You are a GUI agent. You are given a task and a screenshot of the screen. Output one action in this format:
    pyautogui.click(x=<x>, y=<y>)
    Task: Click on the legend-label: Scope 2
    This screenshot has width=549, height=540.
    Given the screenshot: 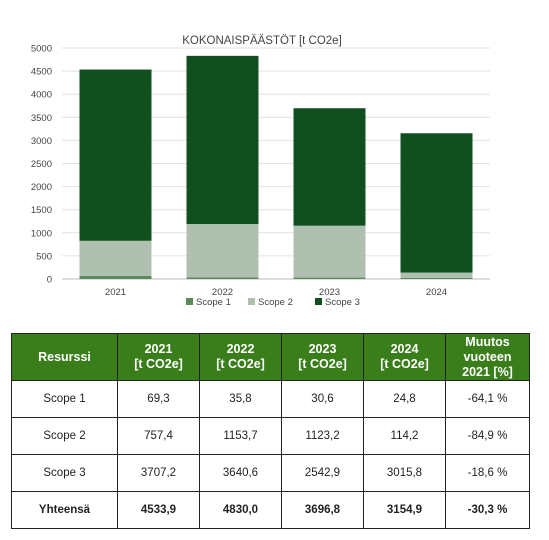 What is the action you would take?
    pyautogui.click(x=275, y=302)
    